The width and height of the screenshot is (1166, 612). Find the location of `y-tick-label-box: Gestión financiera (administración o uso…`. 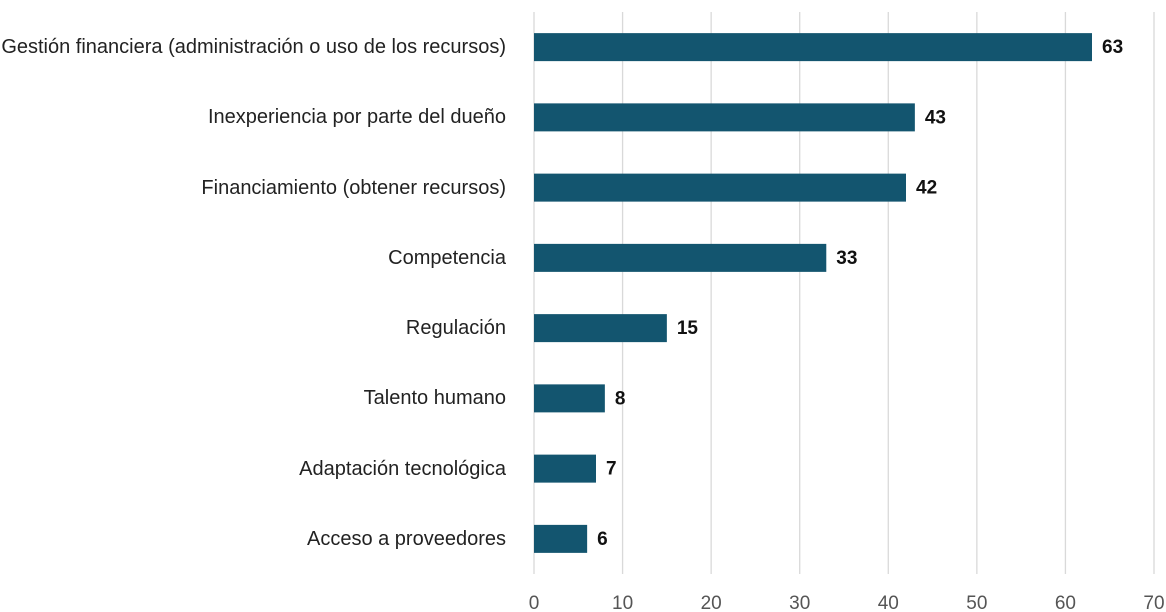

y-tick-label-box: Gestión financiera (administración o uso… is located at coordinates (253, 47).